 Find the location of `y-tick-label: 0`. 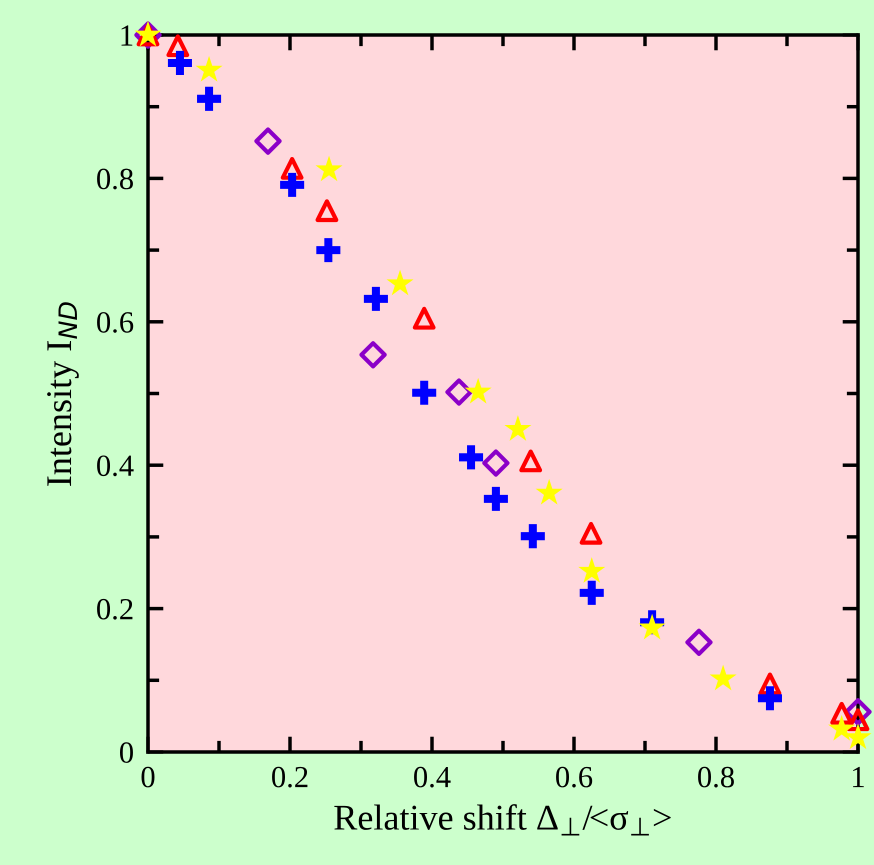

y-tick-label: 0 is located at coordinates (126, 752).